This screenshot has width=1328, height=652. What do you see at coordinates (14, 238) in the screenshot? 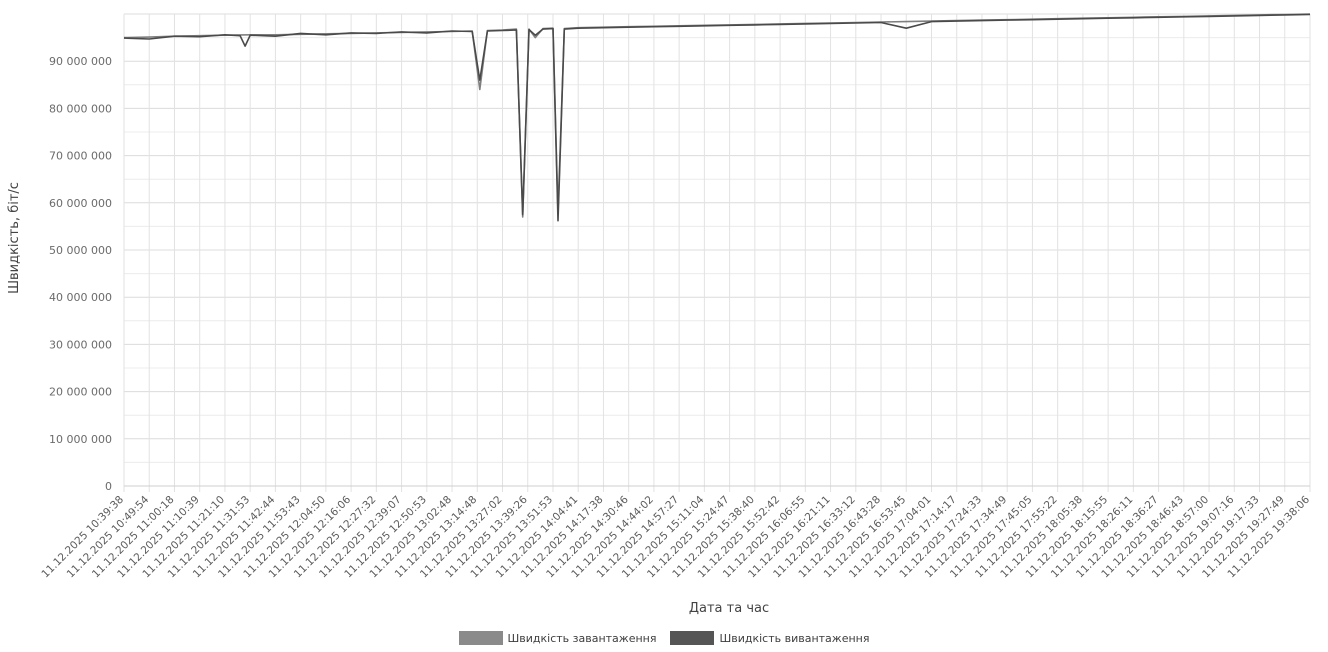
I see `y-axis-title: Швидкість, біт/с` at bounding box center [14, 238].